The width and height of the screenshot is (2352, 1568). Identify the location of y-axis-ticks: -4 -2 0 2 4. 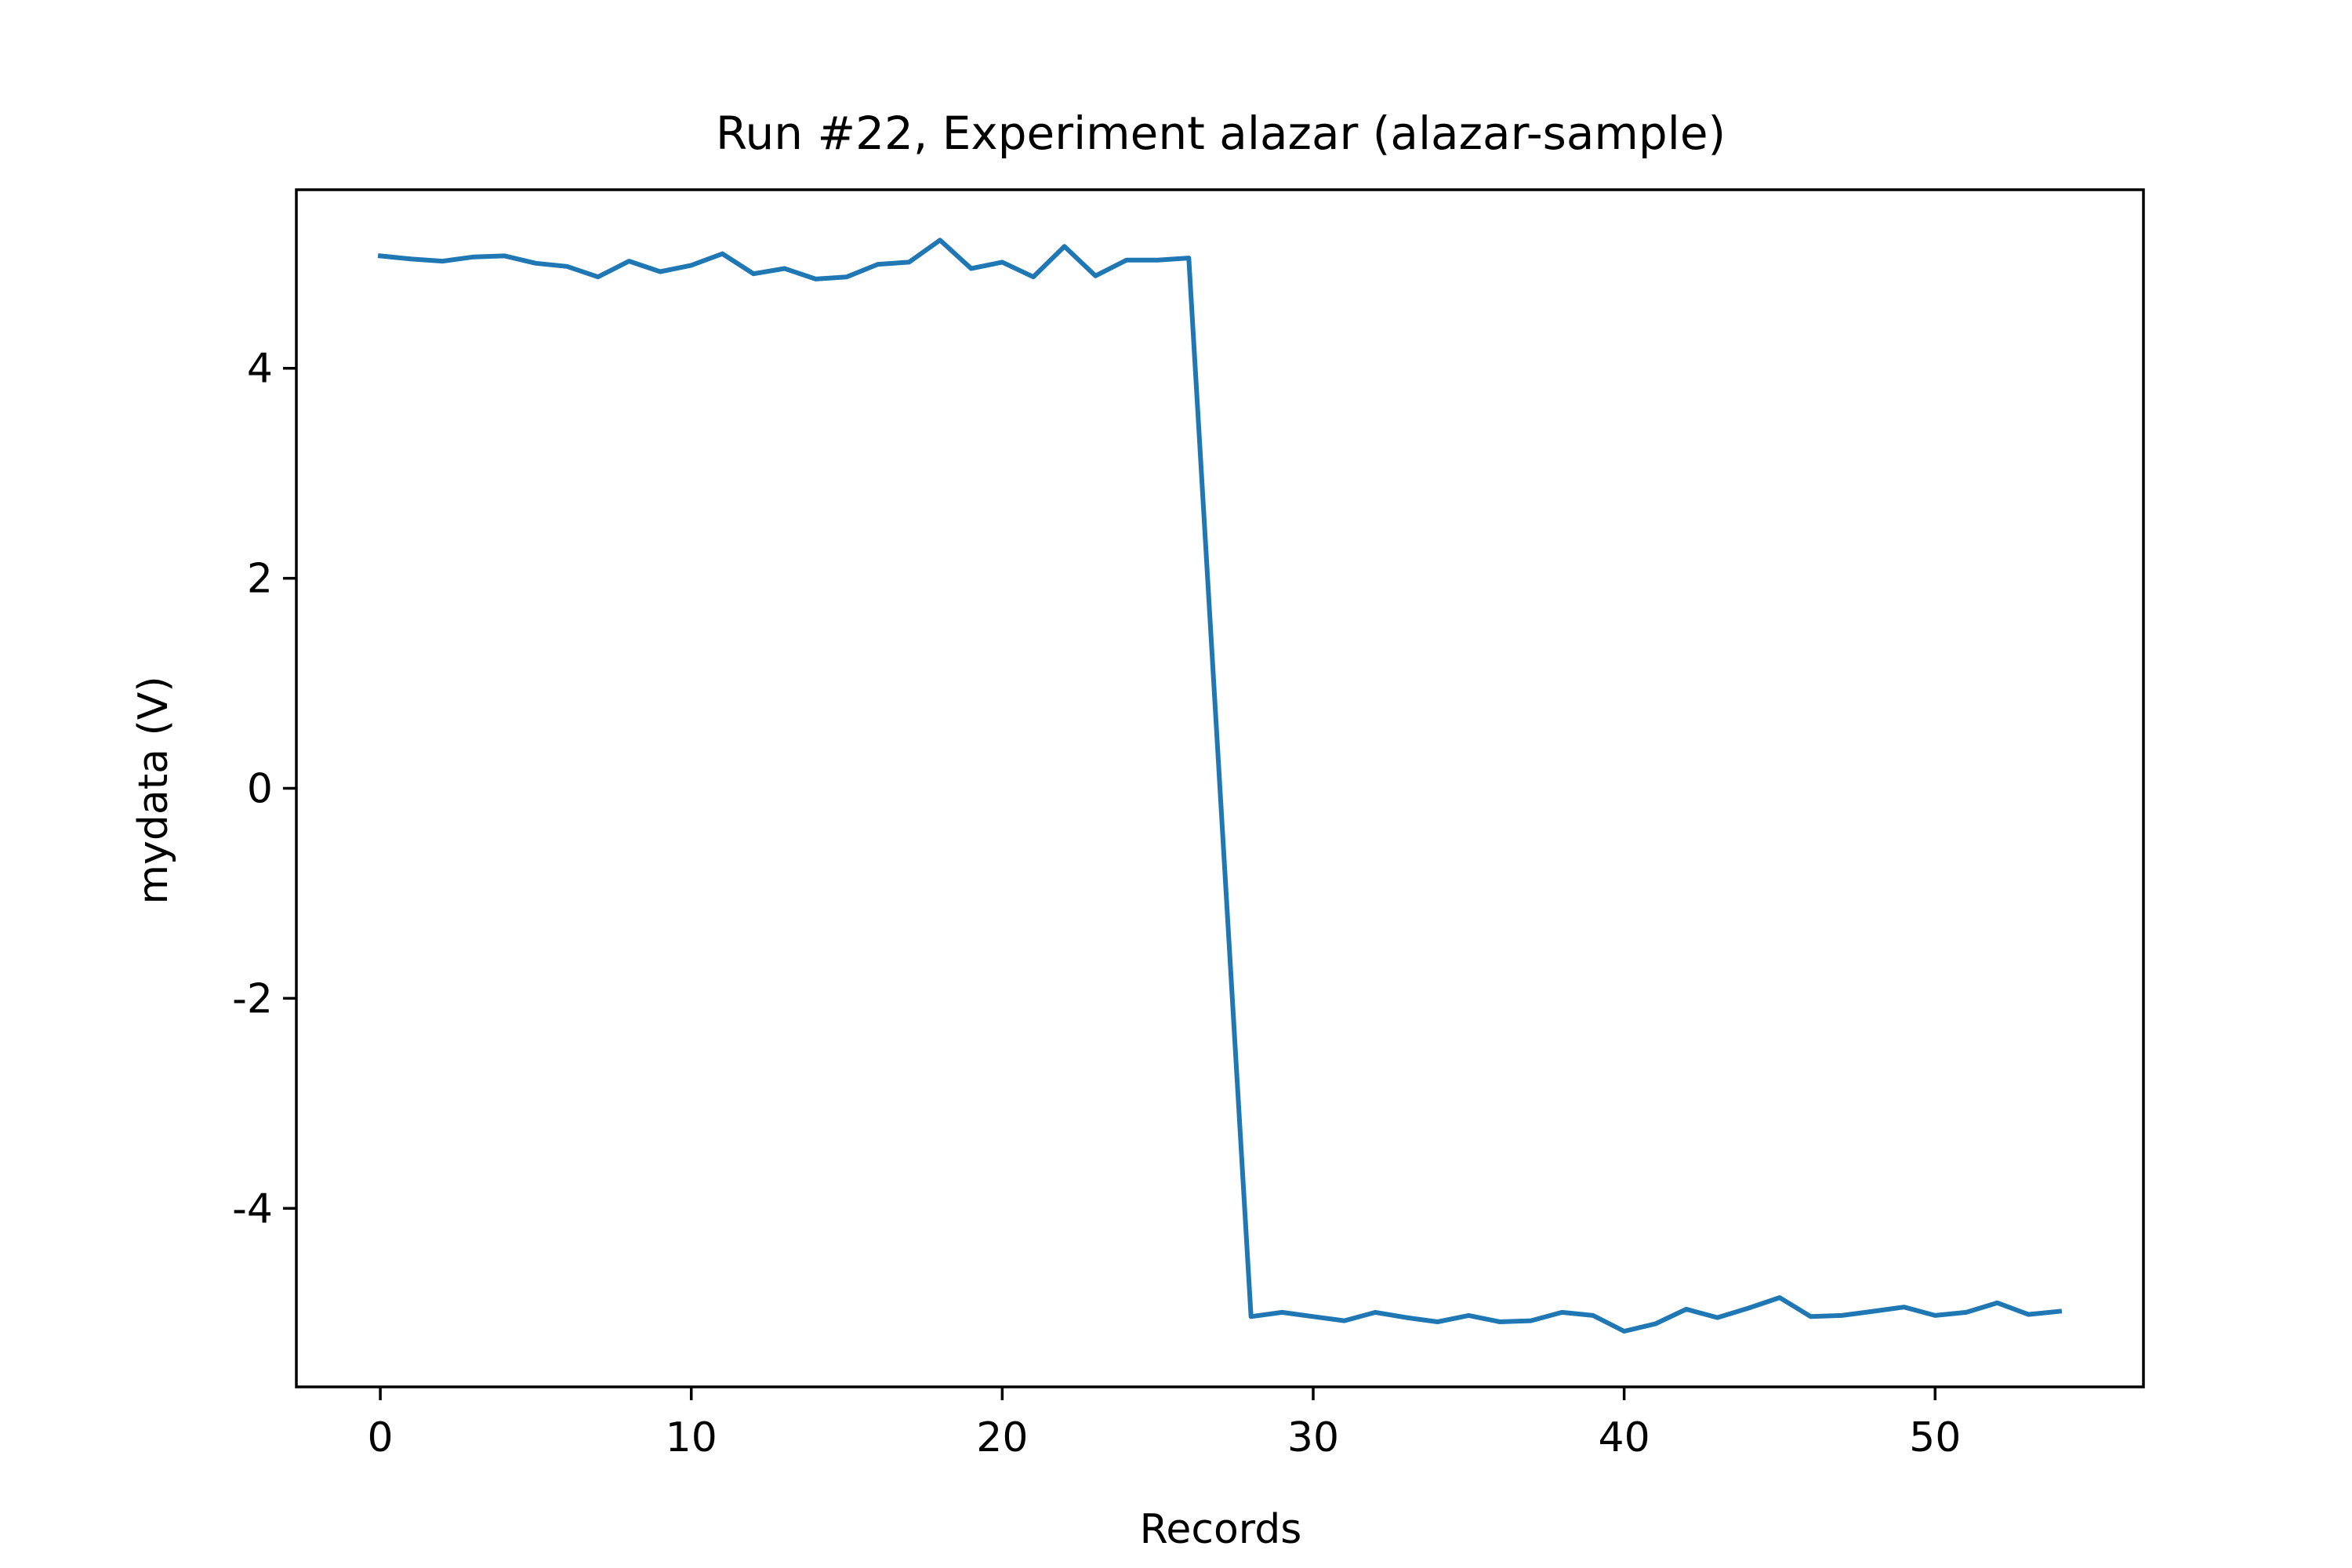
(264, 789).